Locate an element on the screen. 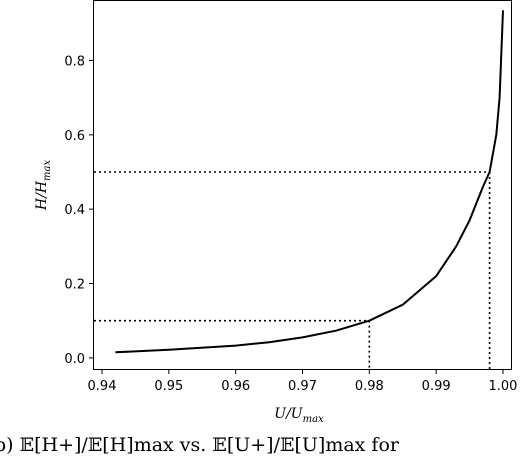 This screenshot has width=532, height=456. y-tick-label: 0.4 is located at coordinates (74, 210).